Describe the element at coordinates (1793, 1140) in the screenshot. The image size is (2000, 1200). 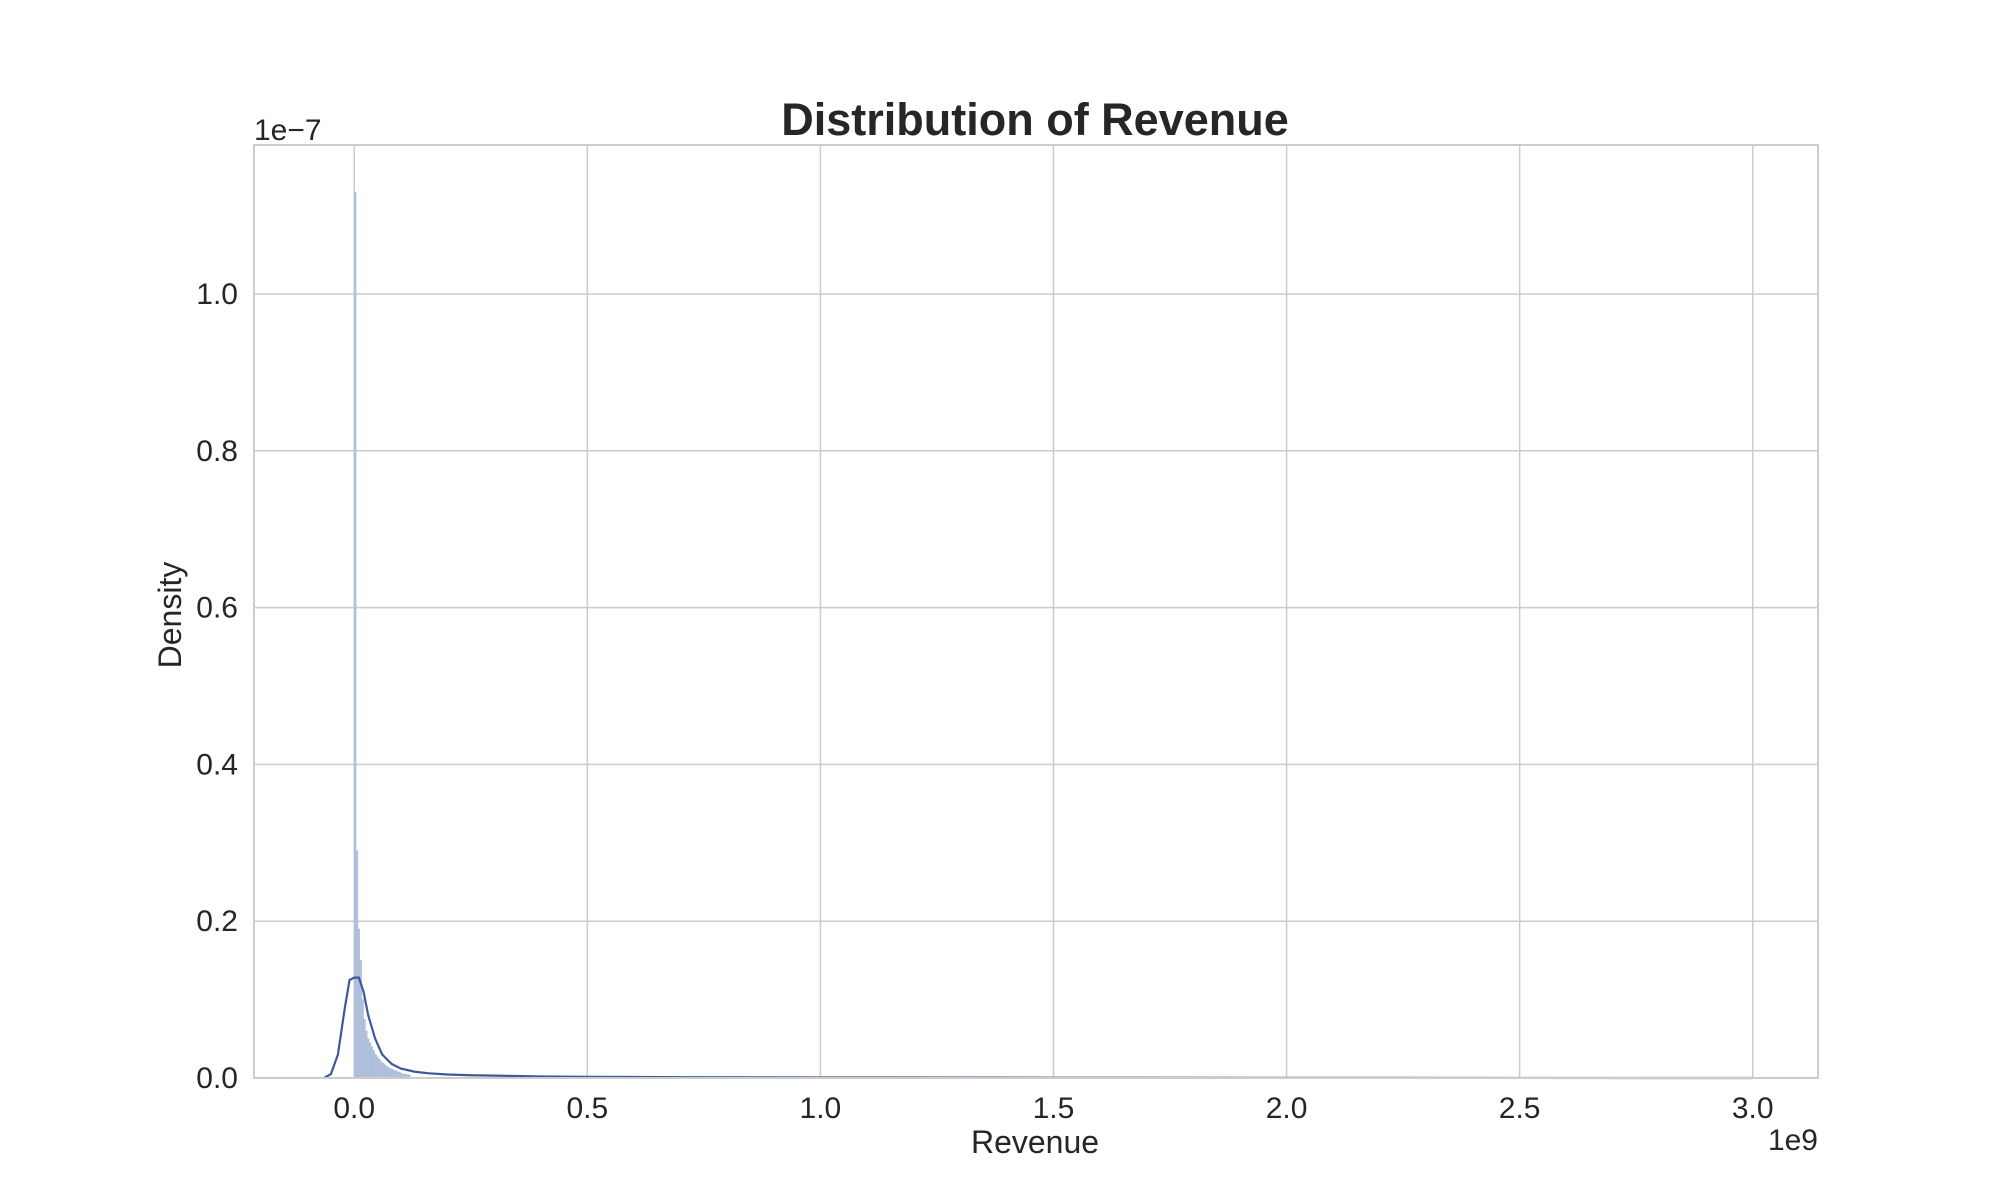
I see `x-offset-label: 1e9` at that location.